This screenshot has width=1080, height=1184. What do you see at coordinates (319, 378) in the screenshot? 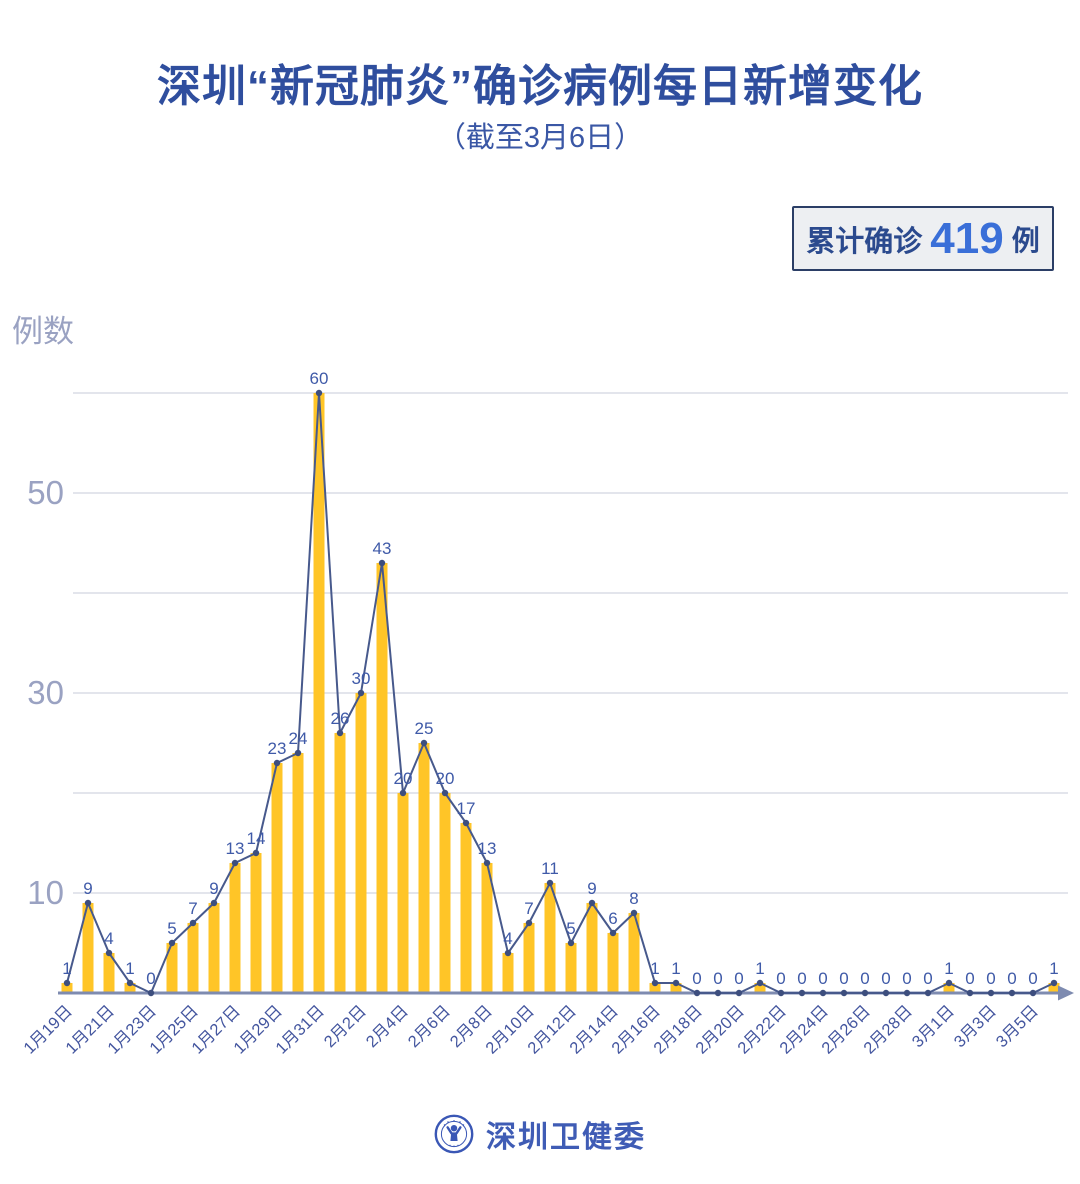
I see `value-label: 60` at bounding box center [319, 378].